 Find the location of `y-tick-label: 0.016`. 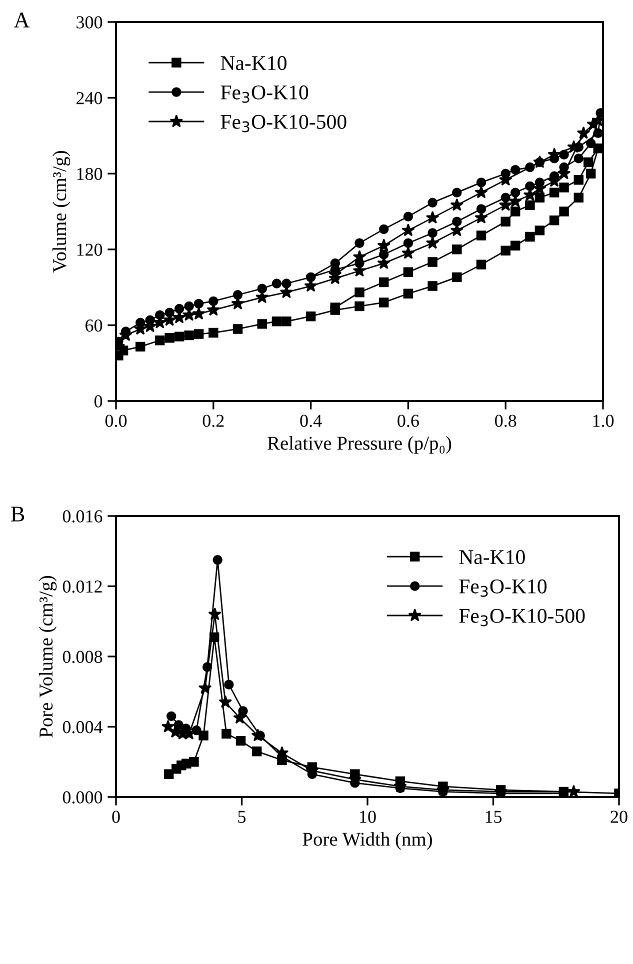

y-tick-label: 0.016 is located at coordinates (82, 516).